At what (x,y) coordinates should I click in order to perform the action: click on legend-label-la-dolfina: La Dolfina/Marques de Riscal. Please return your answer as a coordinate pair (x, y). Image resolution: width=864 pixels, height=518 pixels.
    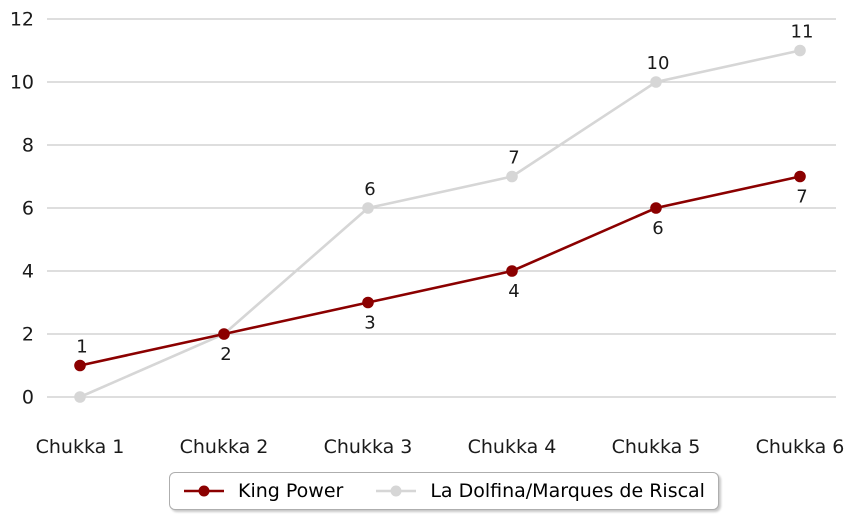
    Looking at the image, I should click on (567, 490).